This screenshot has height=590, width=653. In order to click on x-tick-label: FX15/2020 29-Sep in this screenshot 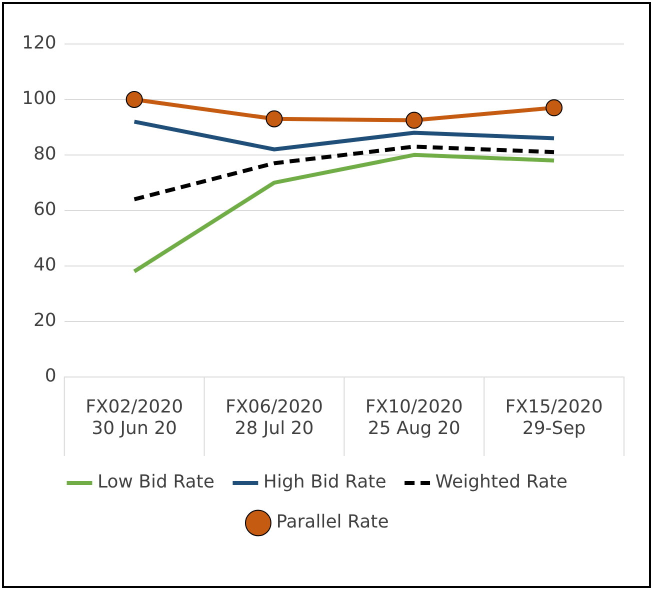, I will do `click(554, 417)`.